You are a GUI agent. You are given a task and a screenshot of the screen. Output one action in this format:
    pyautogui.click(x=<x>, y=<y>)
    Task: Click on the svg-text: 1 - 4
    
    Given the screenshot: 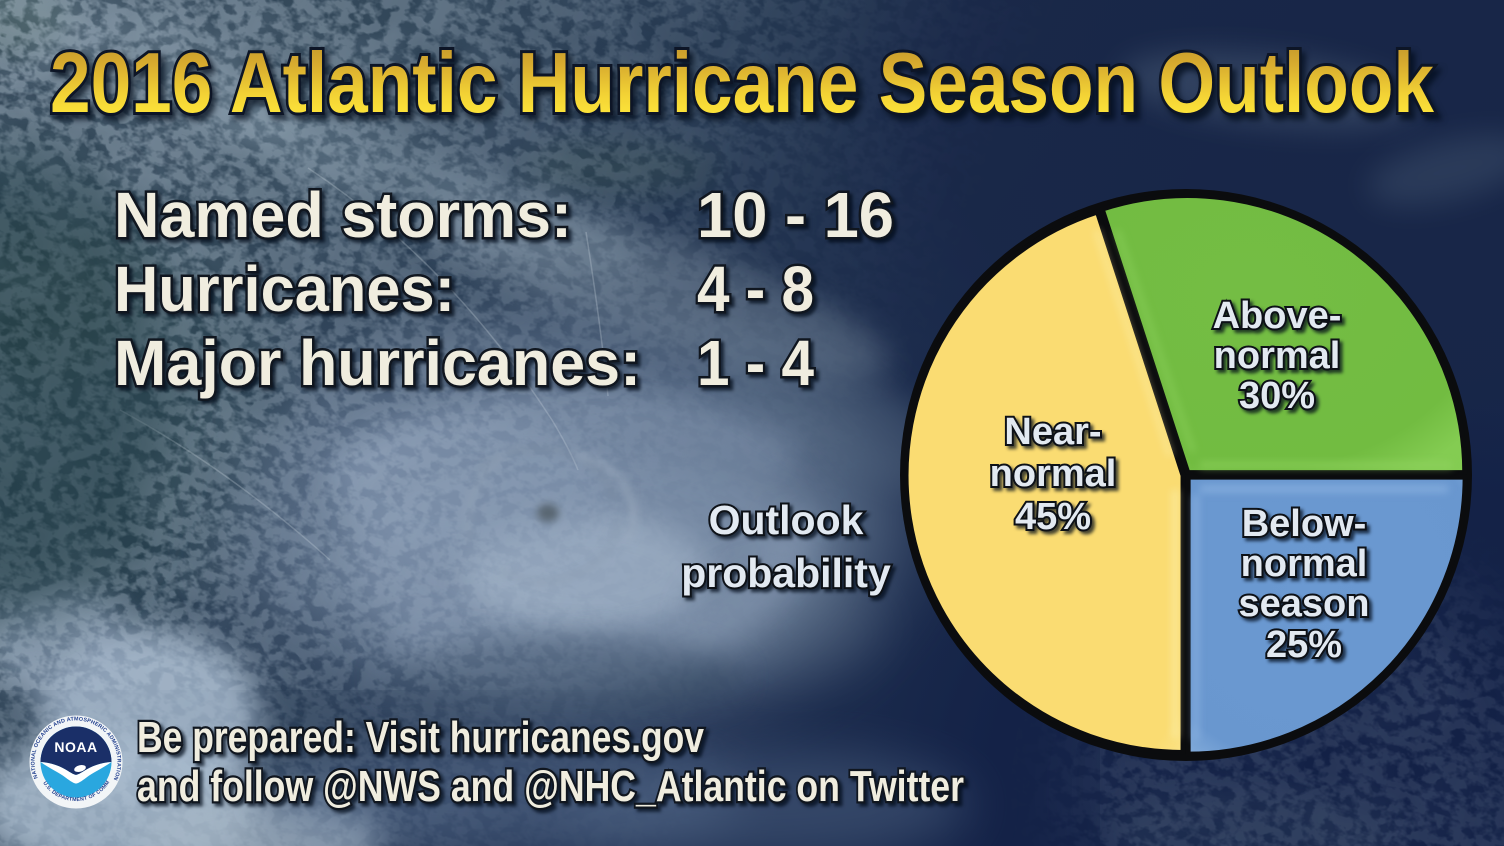 What is the action you would take?
    pyautogui.click(x=755, y=363)
    